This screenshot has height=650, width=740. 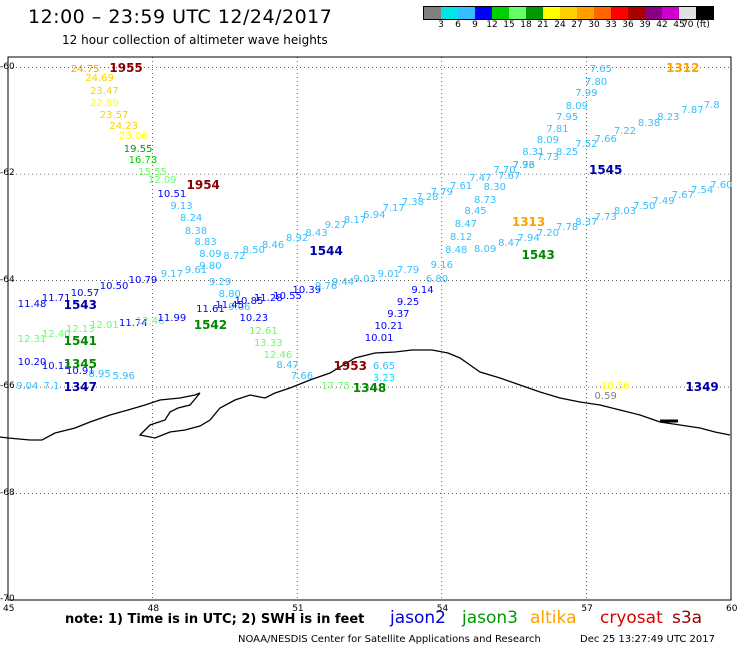 I want to click on wave-height-value: 7.67, so click(x=682, y=196).